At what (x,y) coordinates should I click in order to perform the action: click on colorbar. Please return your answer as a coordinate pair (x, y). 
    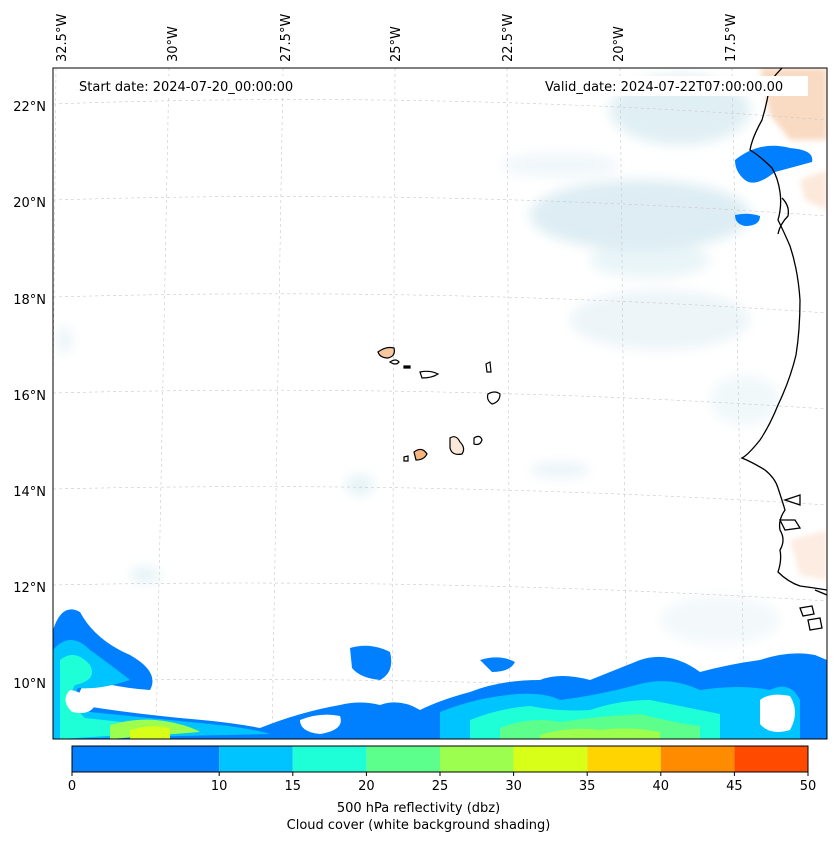
    Looking at the image, I should click on (440, 760).